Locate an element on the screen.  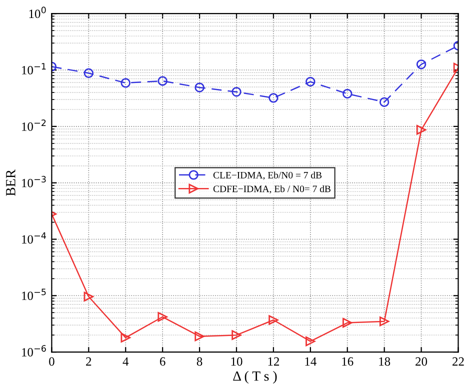
x-tick-label: 6 is located at coordinates (163, 361).